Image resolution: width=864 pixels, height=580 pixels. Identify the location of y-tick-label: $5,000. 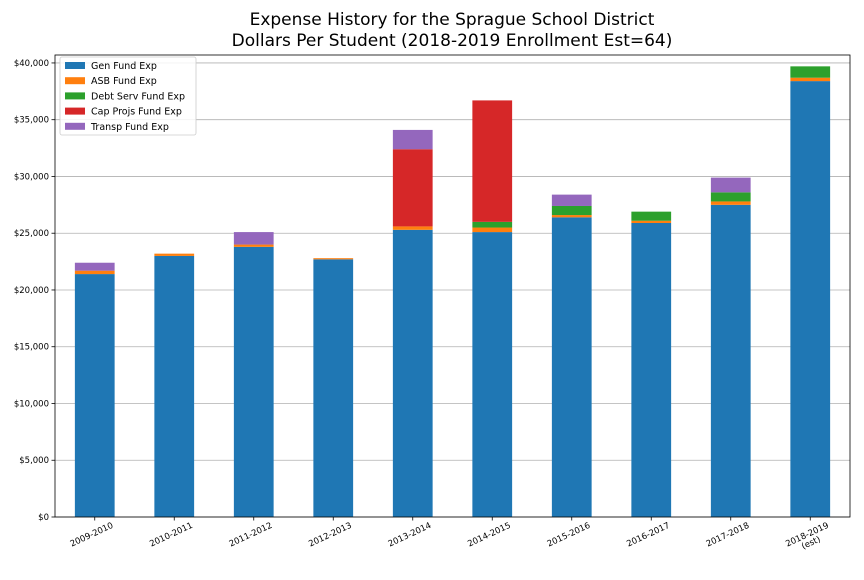
(34, 461).